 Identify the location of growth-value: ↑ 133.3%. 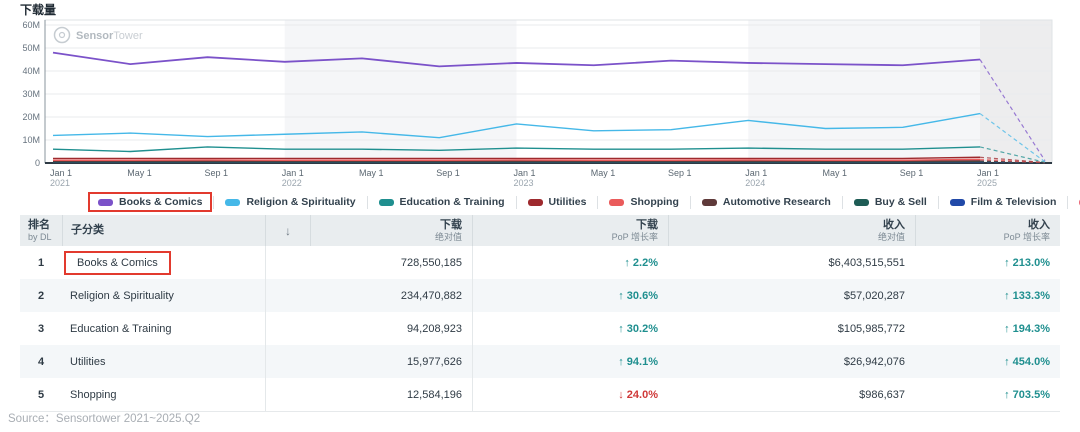
(1027, 295).